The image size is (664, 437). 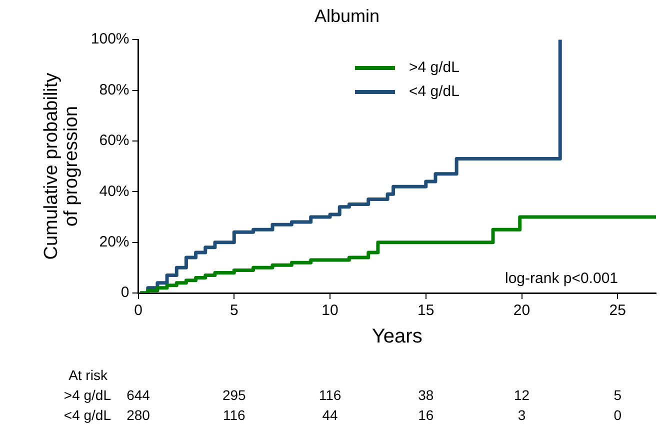 I want to click on text: At risk, so click(x=88, y=374).